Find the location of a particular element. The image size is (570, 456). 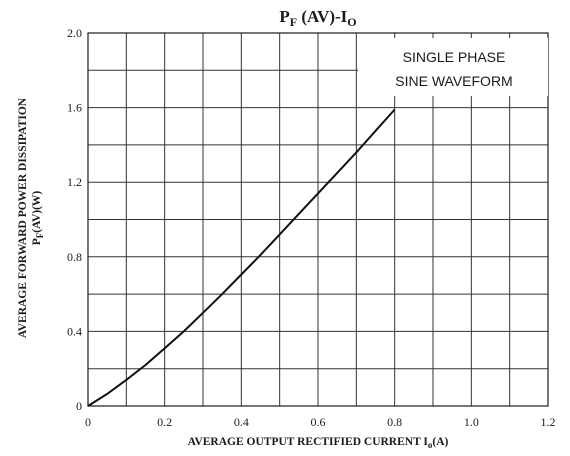

y-tick-label: 2.0 is located at coordinates (74, 33).